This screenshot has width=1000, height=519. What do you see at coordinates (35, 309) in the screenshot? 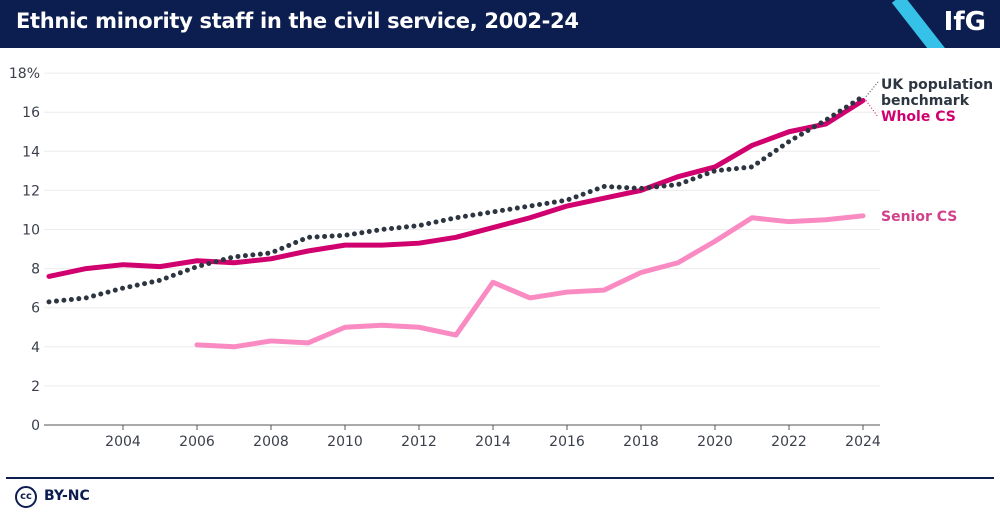
I see `y-tick-label: 6` at bounding box center [35, 309].